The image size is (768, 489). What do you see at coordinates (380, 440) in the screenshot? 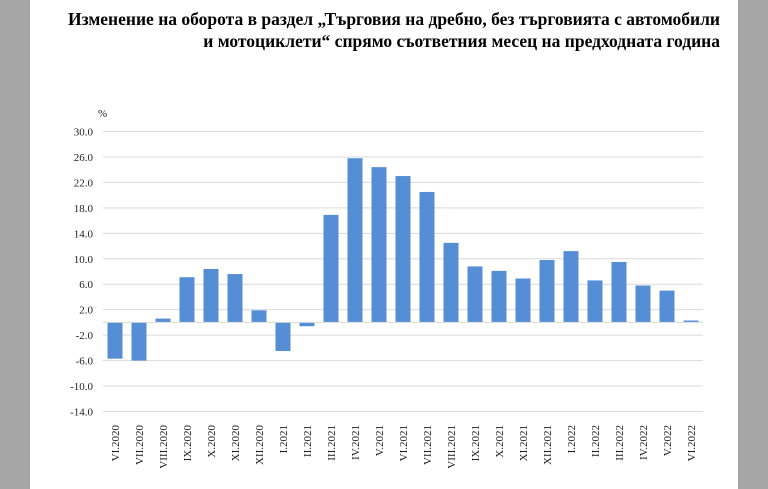
I see `x-tick-label: V.2021` at bounding box center [380, 440].